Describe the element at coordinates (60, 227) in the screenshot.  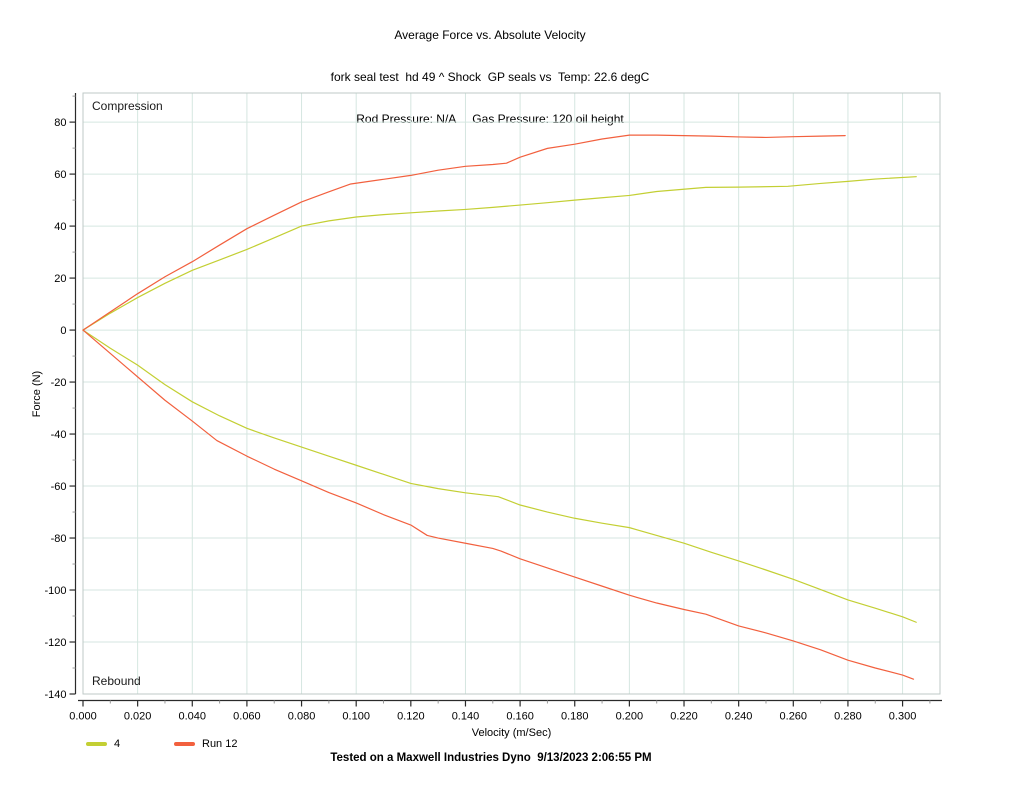
I see `y-axis-tick-label: 40` at that location.